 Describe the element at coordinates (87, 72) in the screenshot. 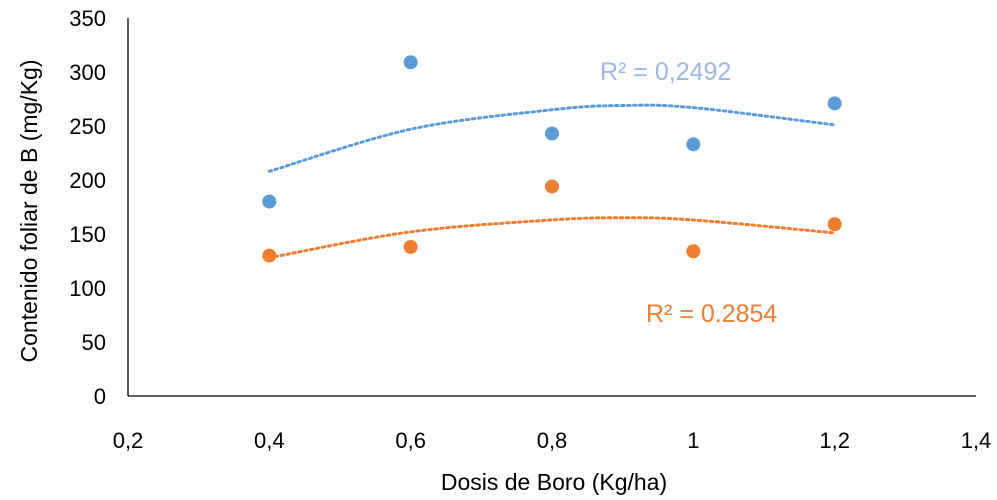

I see `y-tick-label: 300` at that location.